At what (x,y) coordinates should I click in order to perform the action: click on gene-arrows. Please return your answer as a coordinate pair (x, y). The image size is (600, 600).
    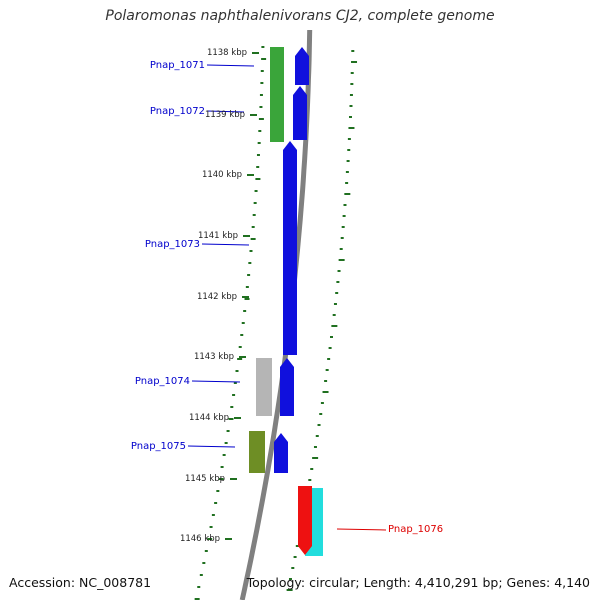
    Looking at the image, I should click on (293, 301).